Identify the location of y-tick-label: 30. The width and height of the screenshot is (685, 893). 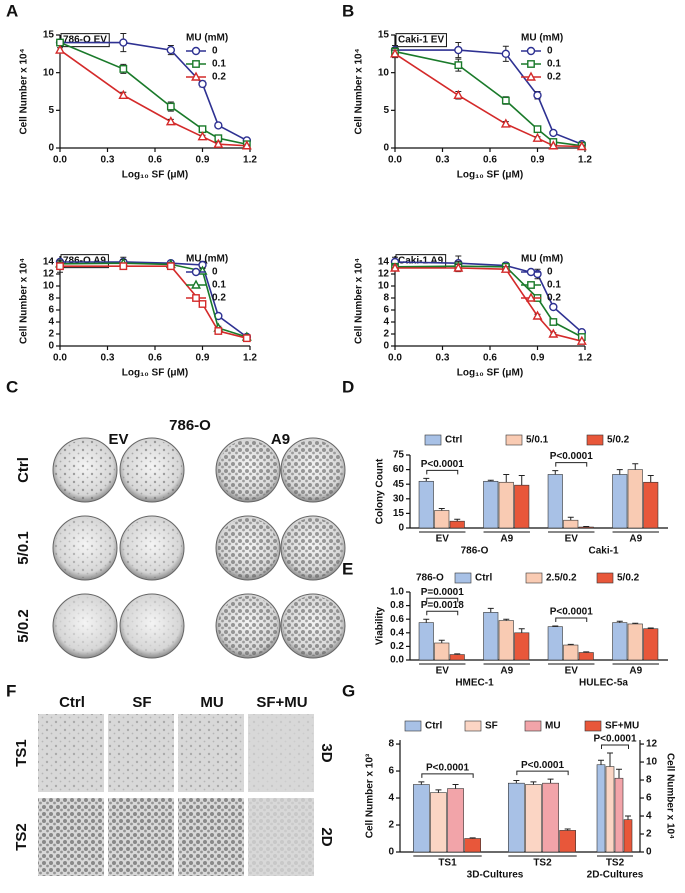
(399, 498).